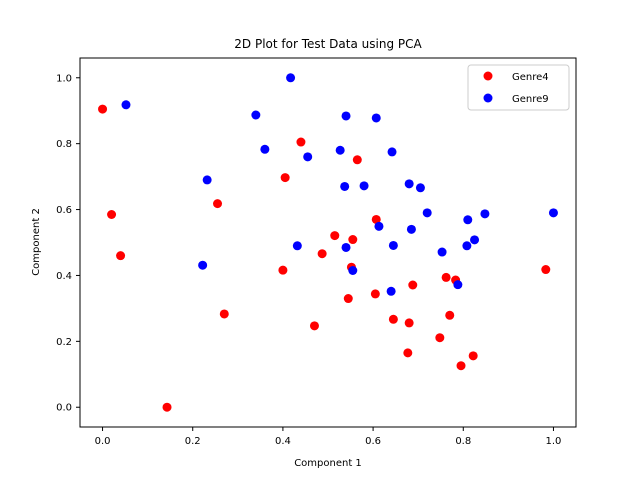  What do you see at coordinates (64, 342) in the screenshot?
I see `y-tick-label: 0.2` at bounding box center [64, 342].